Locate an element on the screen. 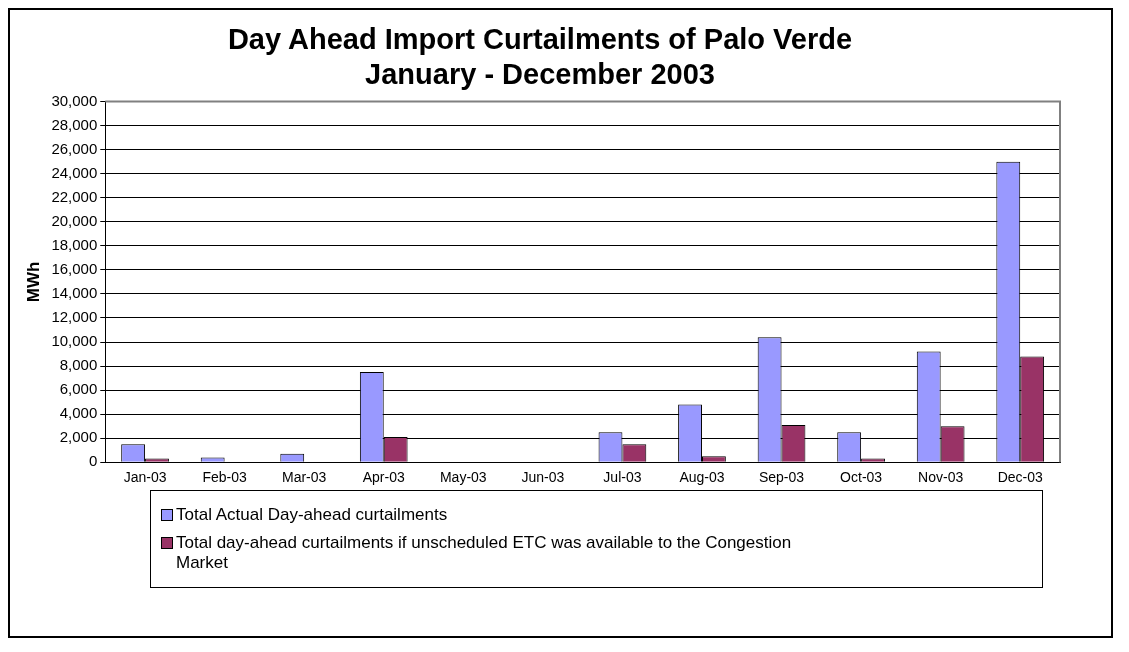  x-tick-label: Jan-03 is located at coordinates (145, 477).